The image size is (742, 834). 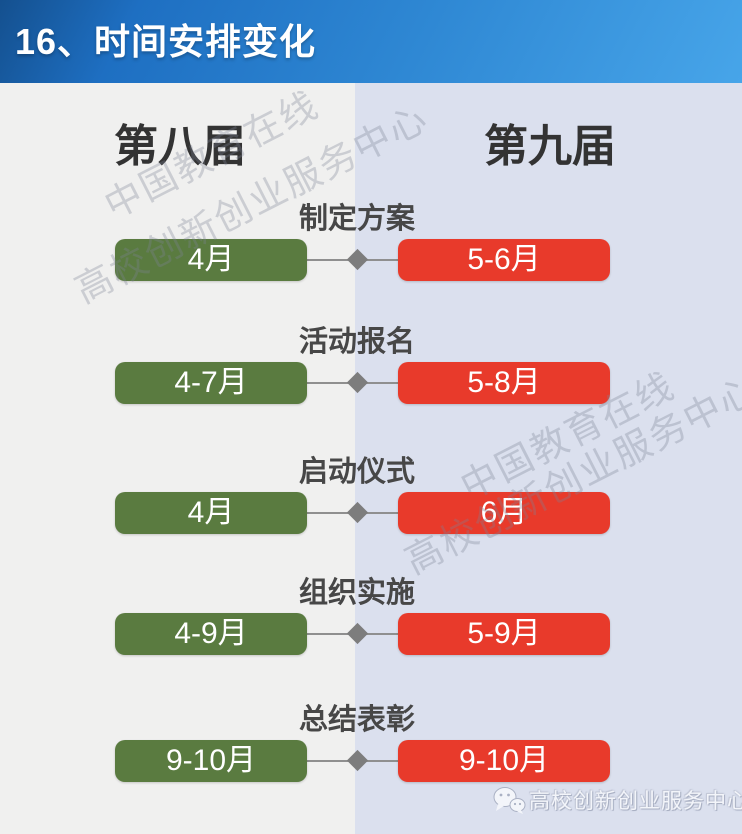 I want to click on footer-logo: 高校创新创业服务中心, so click(x=617, y=800).